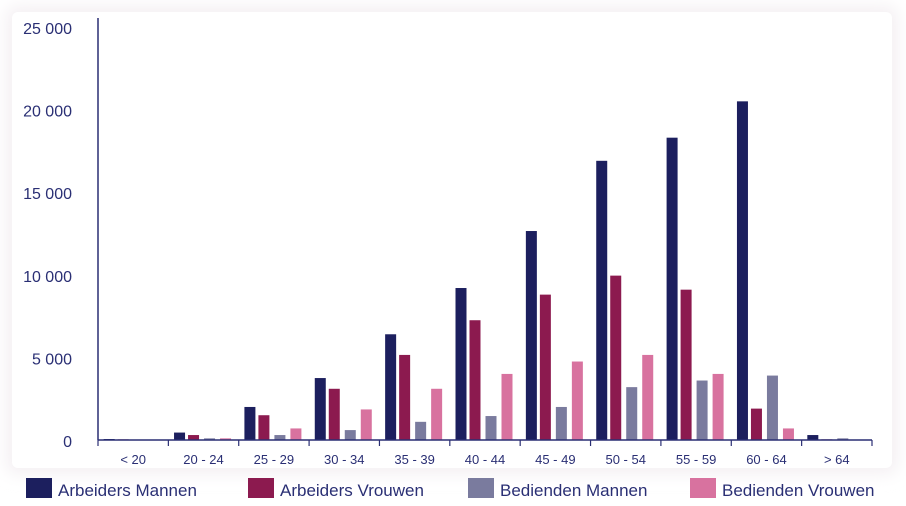 Image resolution: width=906 pixels, height=506 pixels. I want to click on legend-item: Arbeiders Vrouwen, so click(336, 489).